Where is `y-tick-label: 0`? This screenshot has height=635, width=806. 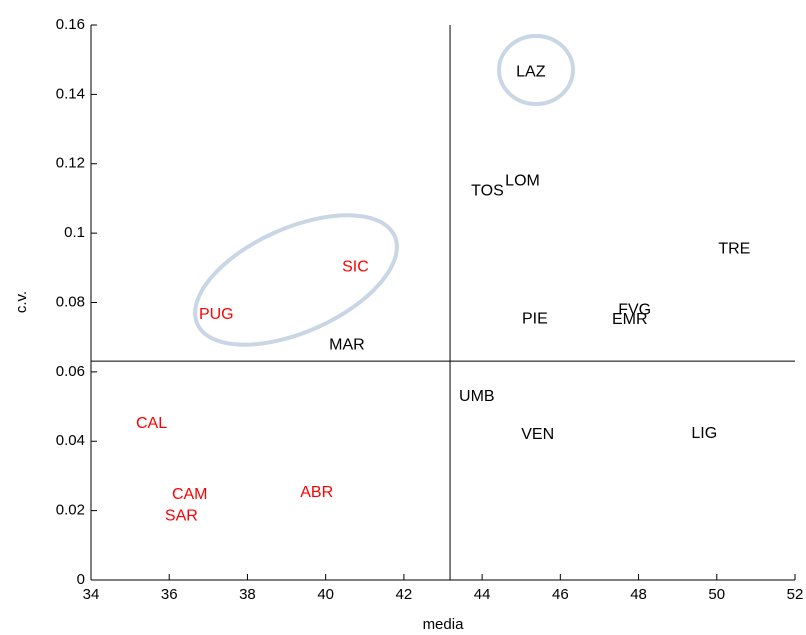
y-tick-label: 0 is located at coordinates (81, 579).